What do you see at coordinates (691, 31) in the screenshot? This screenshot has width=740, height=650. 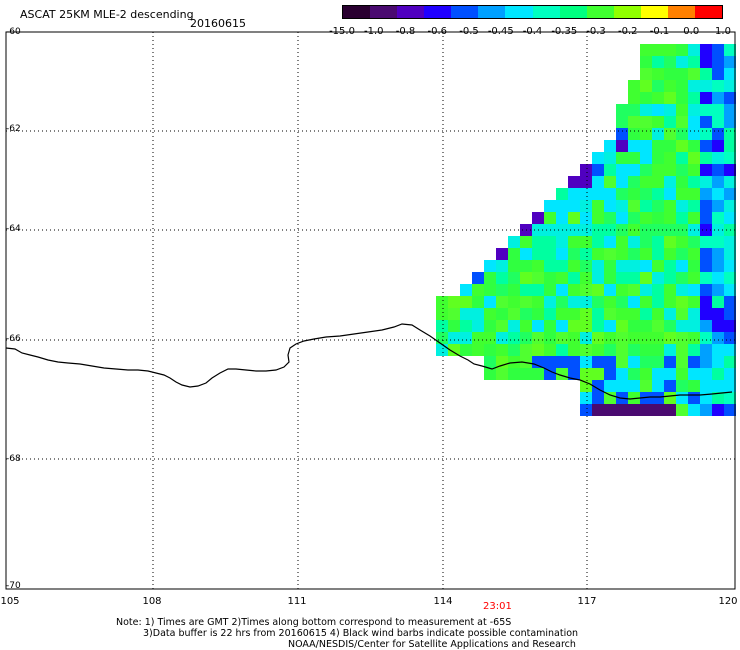 I see `colorbar-tick-label: 0.0` at bounding box center [691, 31].